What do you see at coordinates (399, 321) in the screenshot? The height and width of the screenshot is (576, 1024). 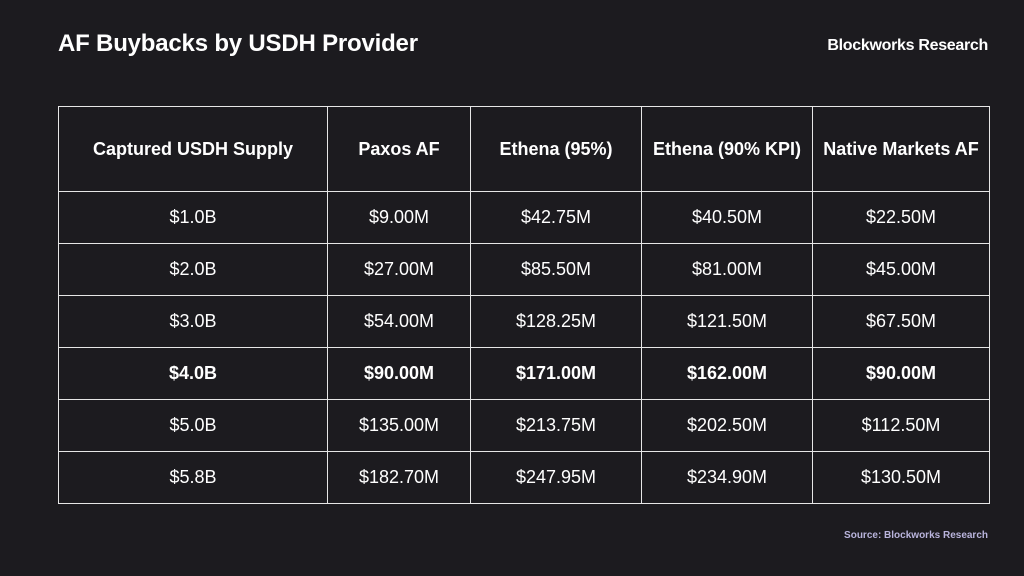 I see `table-cell: $54.00M` at bounding box center [399, 321].